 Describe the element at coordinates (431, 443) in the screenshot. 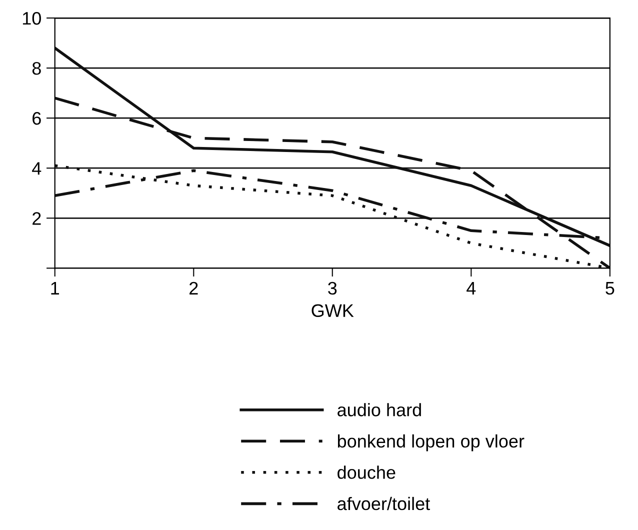

I see `legend-label: bonkend lopen op vloer` at that location.